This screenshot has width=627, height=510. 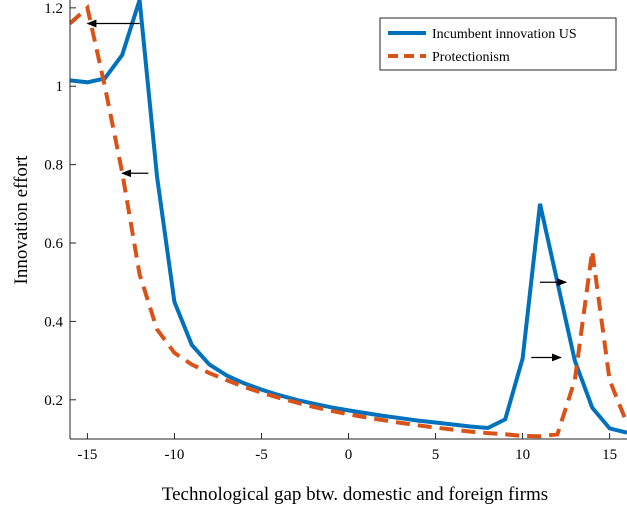 What do you see at coordinates (174, 455) in the screenshot?
I see `x-tick-label: -10` at bounding box center [174, 455].